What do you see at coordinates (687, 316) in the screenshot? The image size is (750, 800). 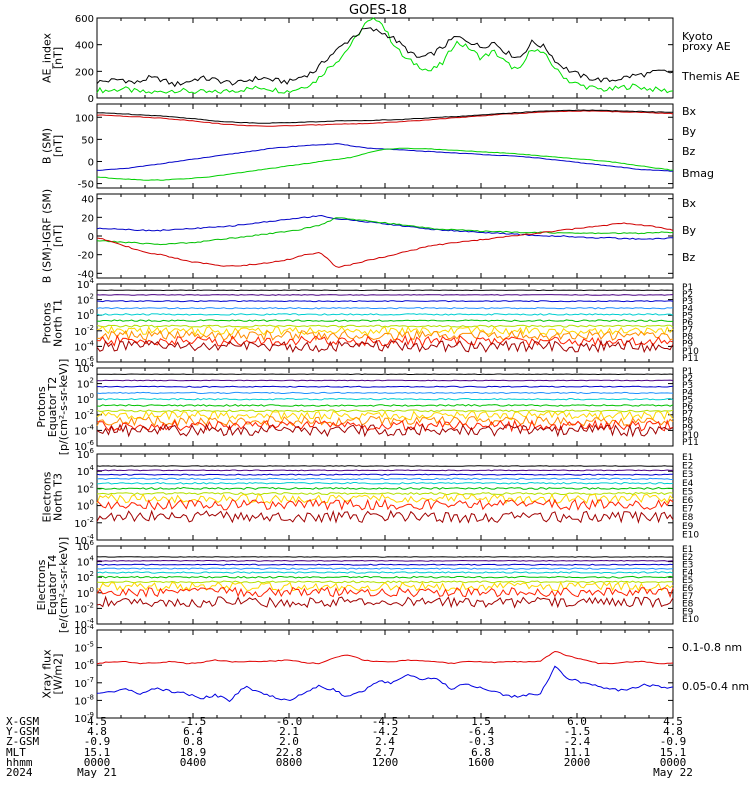 I see `legend-label: P5` at bounding box center [687, 316].